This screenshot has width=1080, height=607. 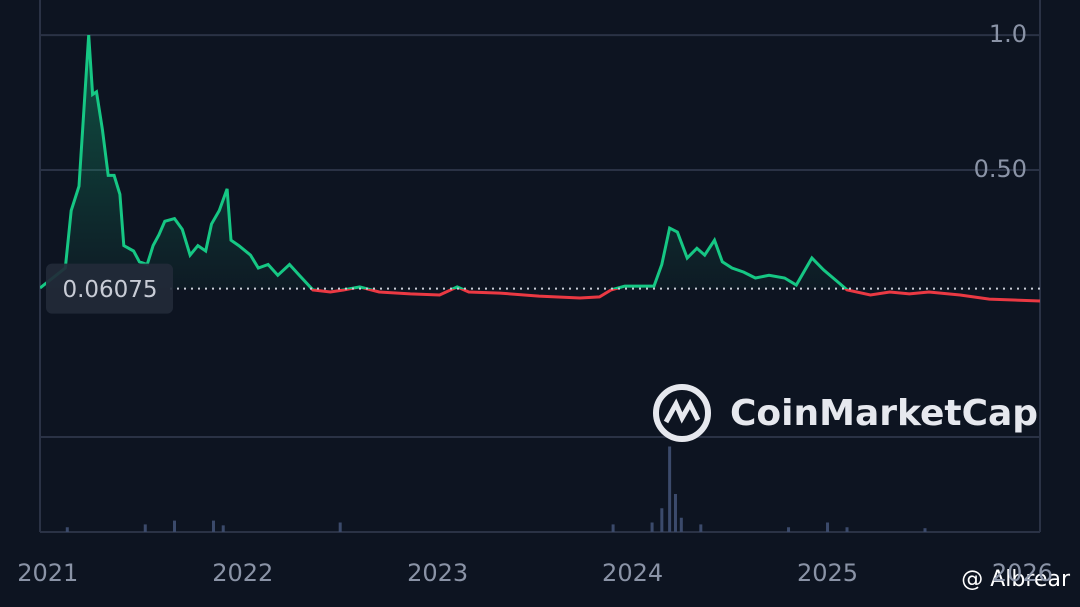 What do you see at coordinates (242, 573) in the screenshot?
I see `x-tick-label: 2022` at bounding box center [242, 573].